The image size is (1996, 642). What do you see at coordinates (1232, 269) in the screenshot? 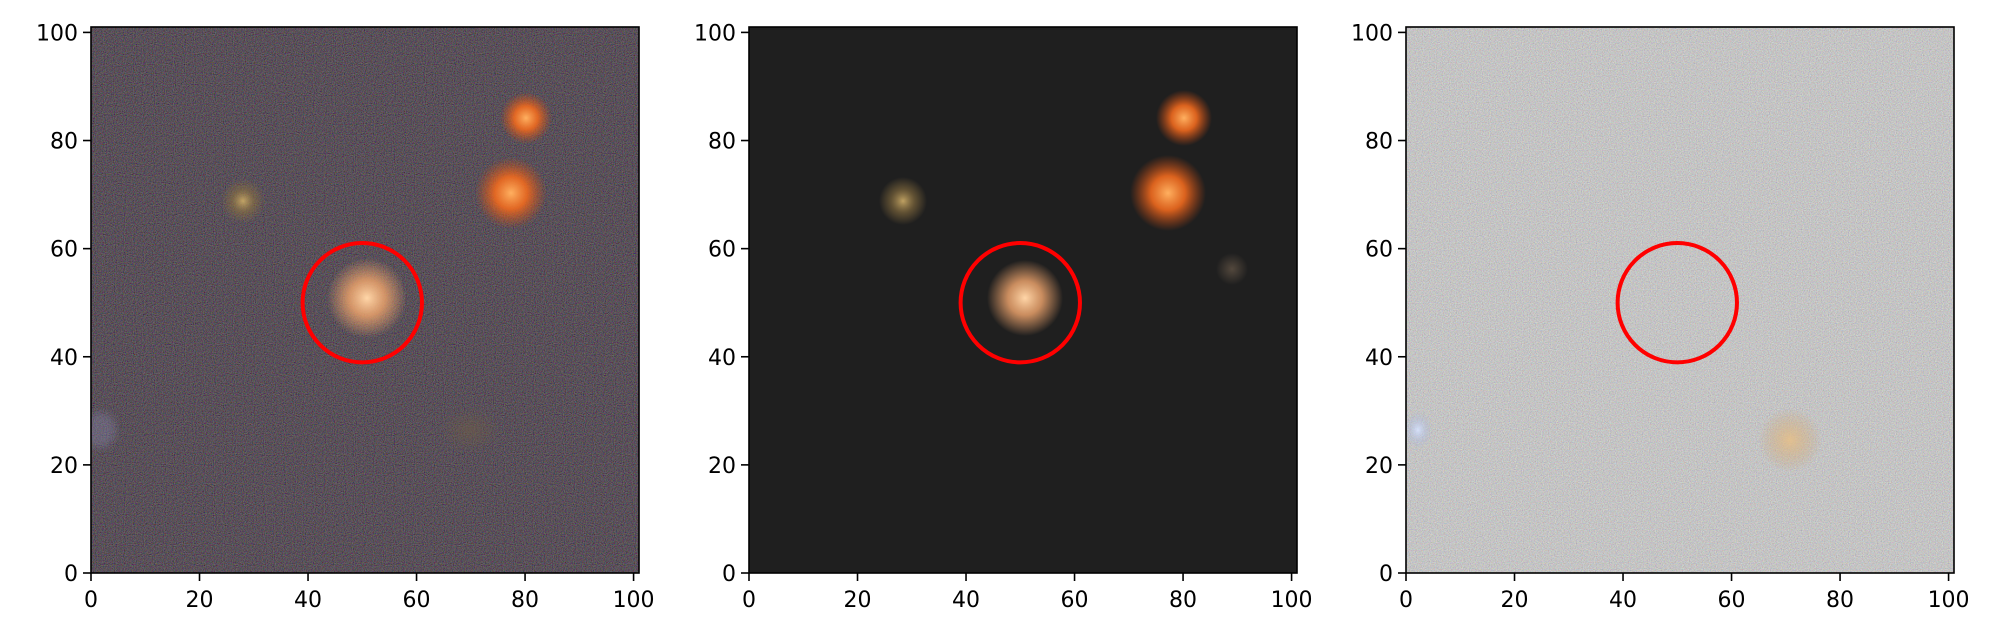
I see `faint-source` at bounding box center [1232, 269].